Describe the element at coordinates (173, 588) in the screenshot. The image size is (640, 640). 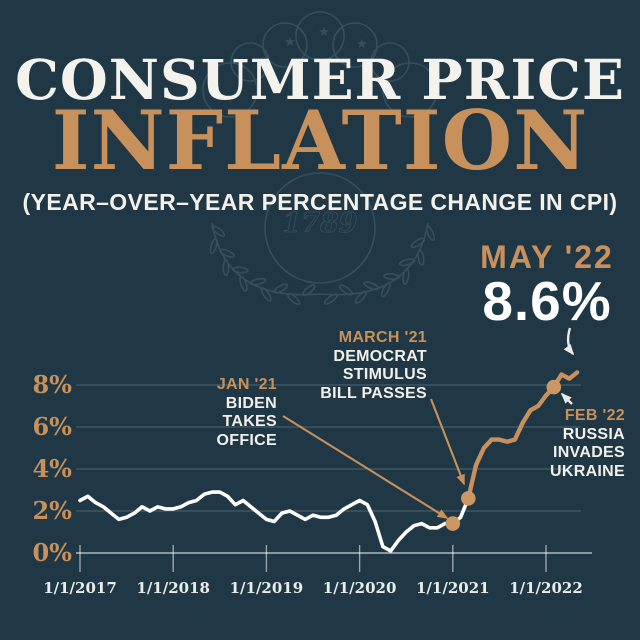
I see `x-tick-label: 1/1/2018` at that location.